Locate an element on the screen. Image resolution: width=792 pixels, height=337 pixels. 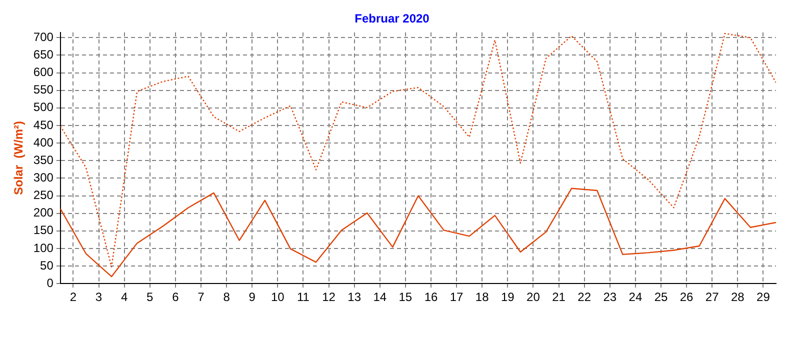
x-tick-label: 14 is located at coordinates (380, 297).